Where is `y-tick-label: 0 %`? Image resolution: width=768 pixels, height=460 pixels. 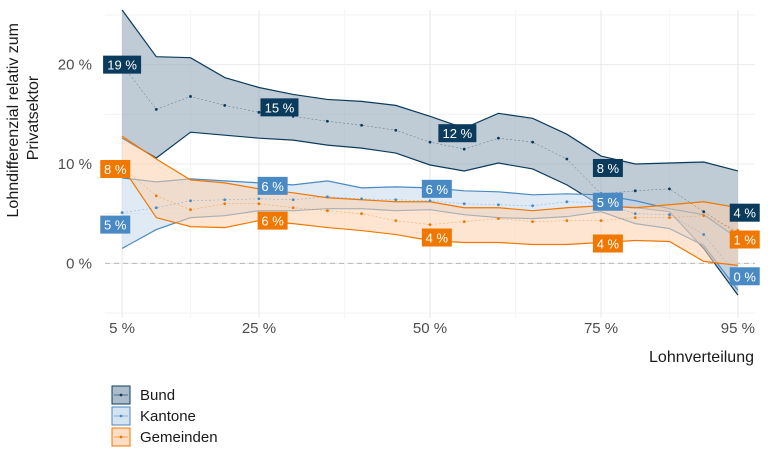 y-tick-label: 0 % is located at coordinates (79, 263).